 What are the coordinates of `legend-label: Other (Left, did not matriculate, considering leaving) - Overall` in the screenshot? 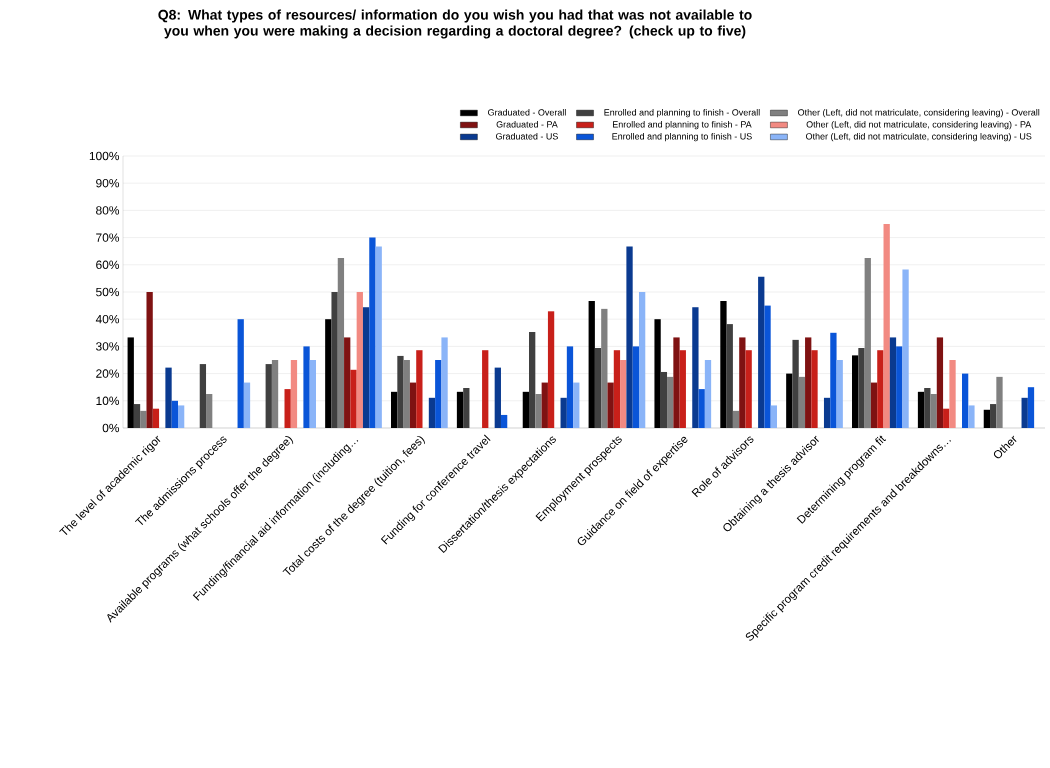 It's located at (919, 113).